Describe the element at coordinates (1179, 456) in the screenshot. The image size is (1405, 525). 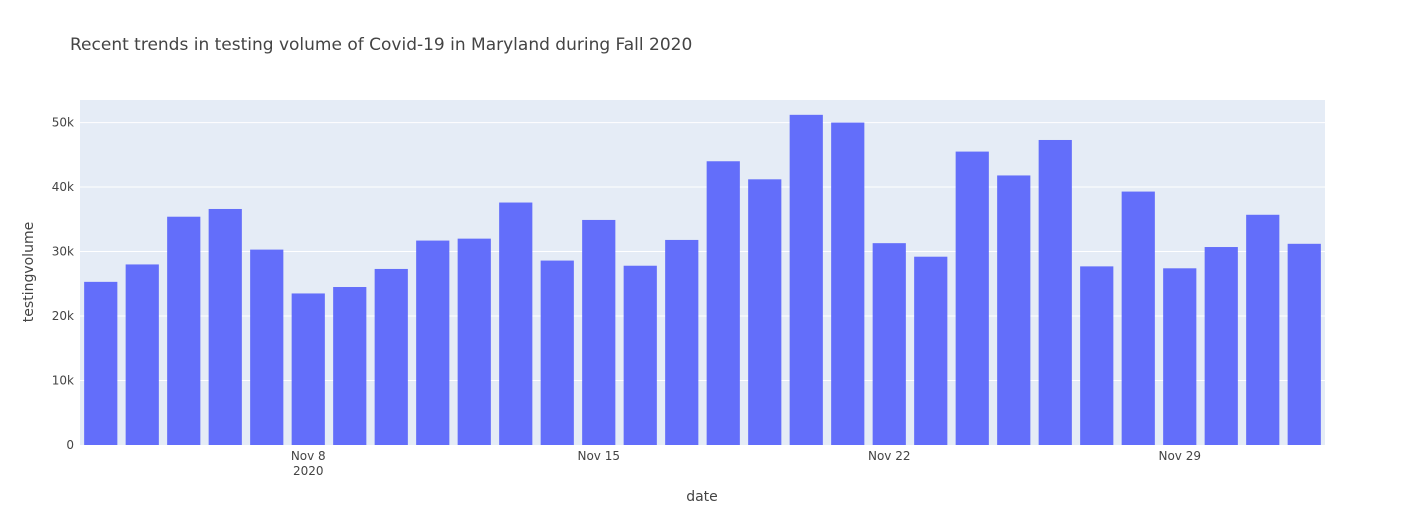
I see `x-tick-label: Nov 29` at that location.